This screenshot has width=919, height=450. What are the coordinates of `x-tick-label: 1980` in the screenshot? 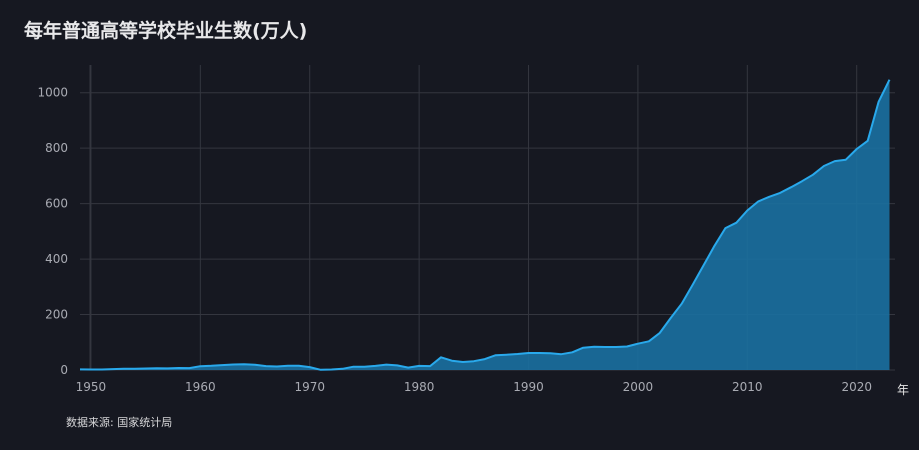 It's located at (419, 387).